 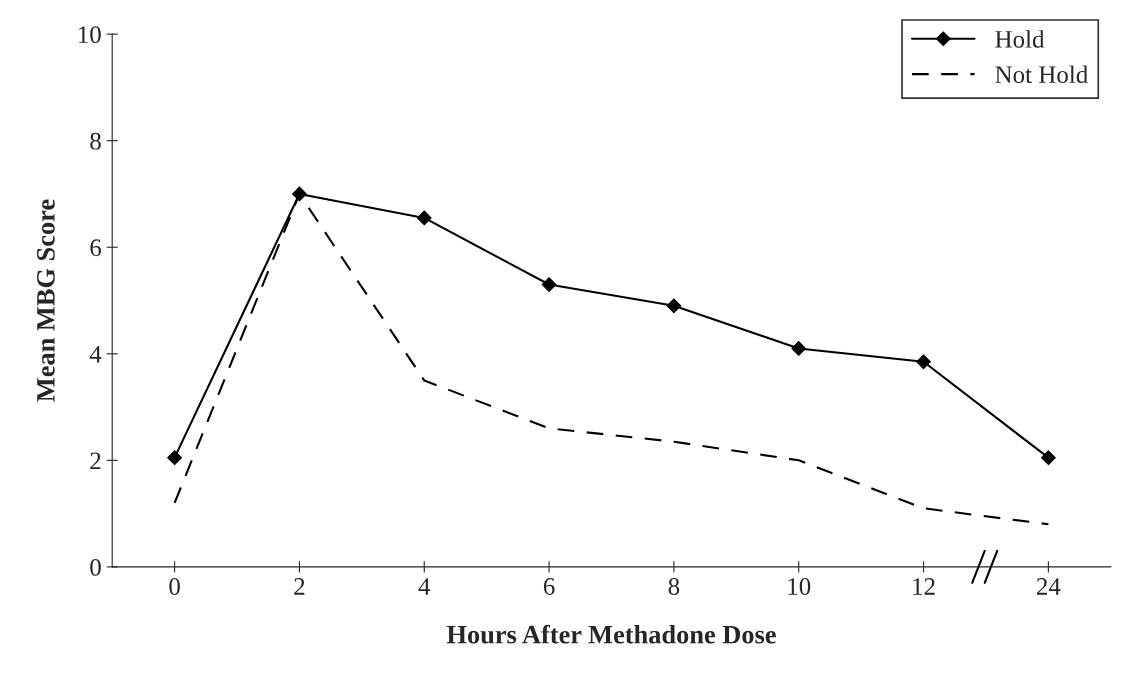 I want to click on legend-label: Not Hold, so click(x=1041, y=74).